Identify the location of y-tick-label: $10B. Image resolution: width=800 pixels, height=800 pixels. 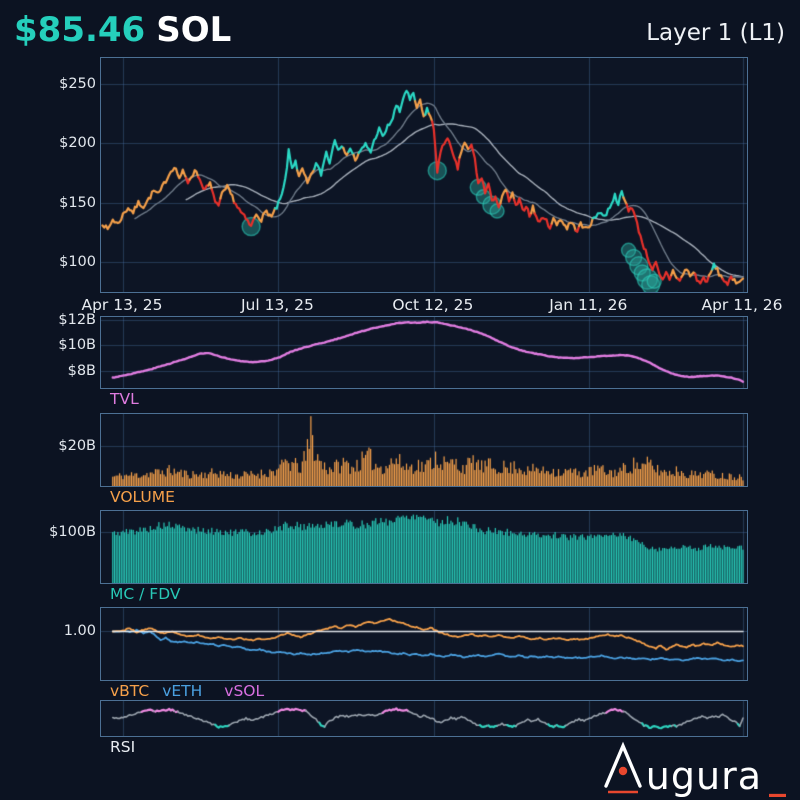
(77, 345).